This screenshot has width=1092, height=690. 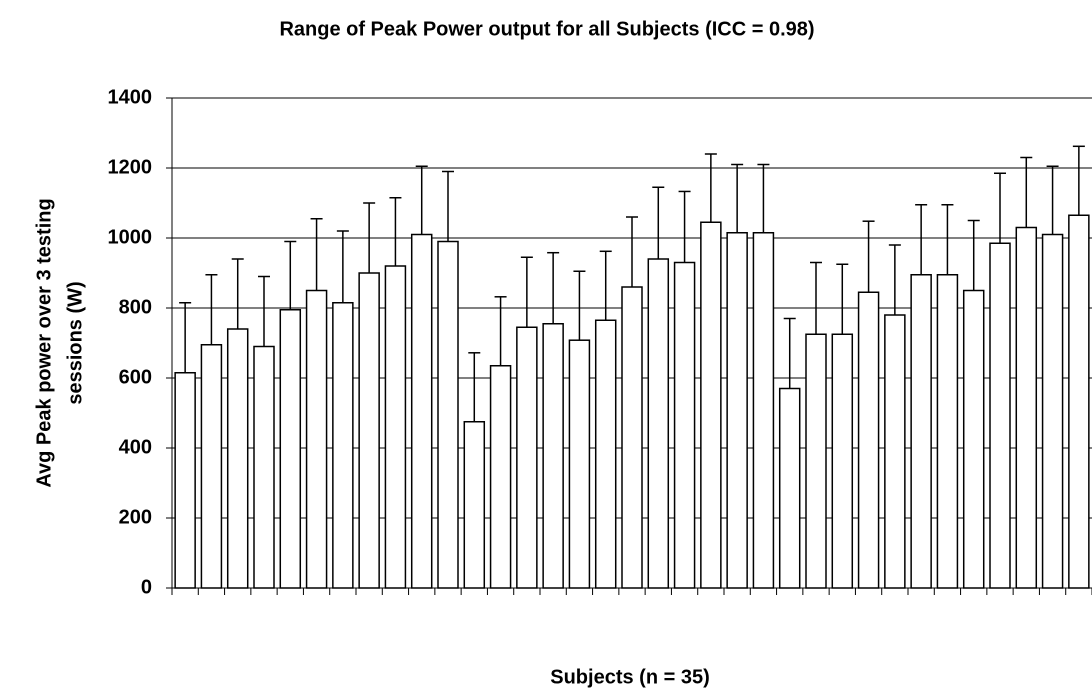 What do you see at coordinates (130, 97) in the screenshot?
I see `y-tick-label: 1400` at bounding box center [130, 97].